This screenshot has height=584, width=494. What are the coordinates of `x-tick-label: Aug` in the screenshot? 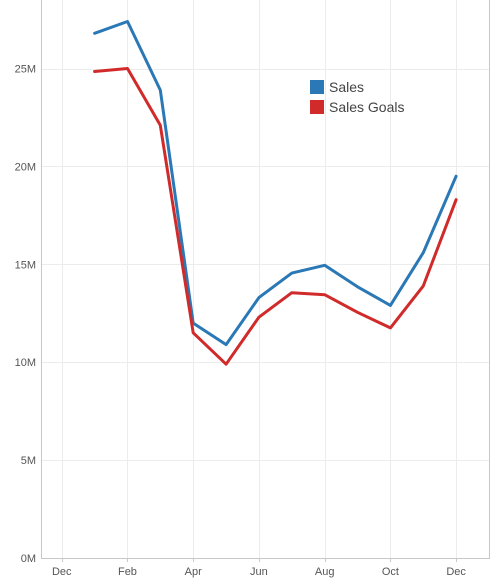 It's located at (325, 572).